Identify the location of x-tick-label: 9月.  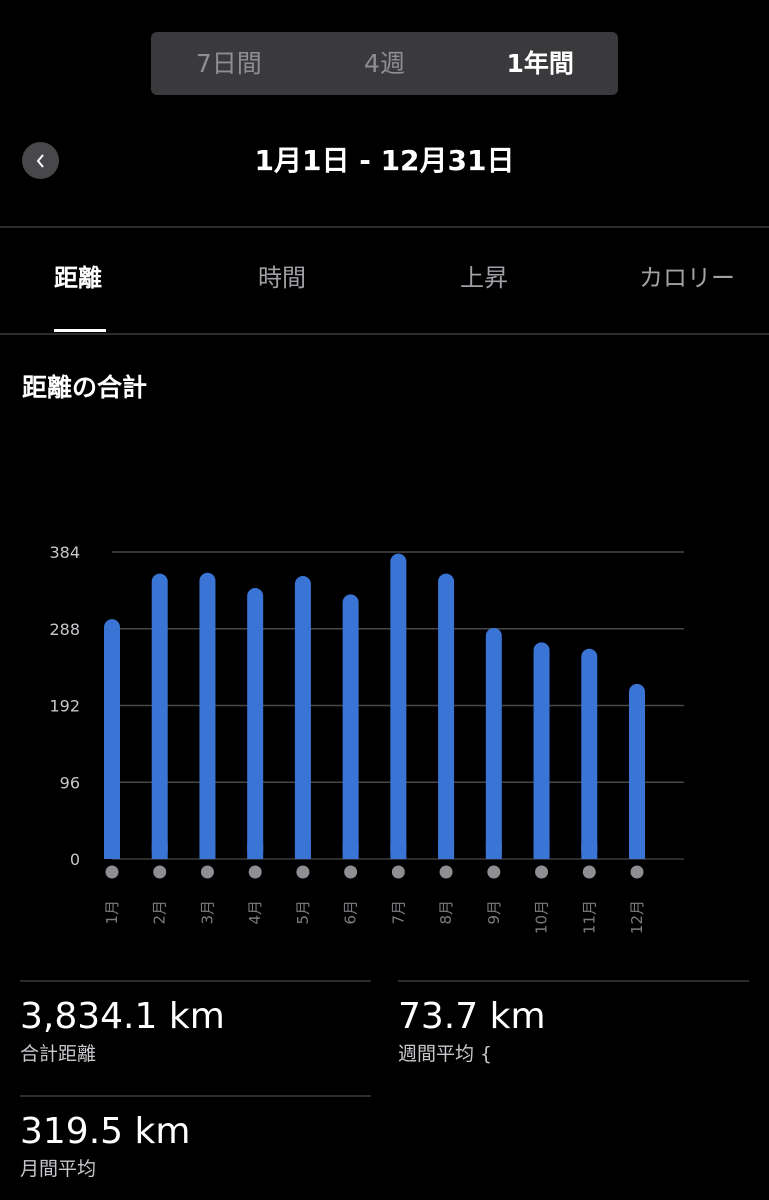
(494, 912).